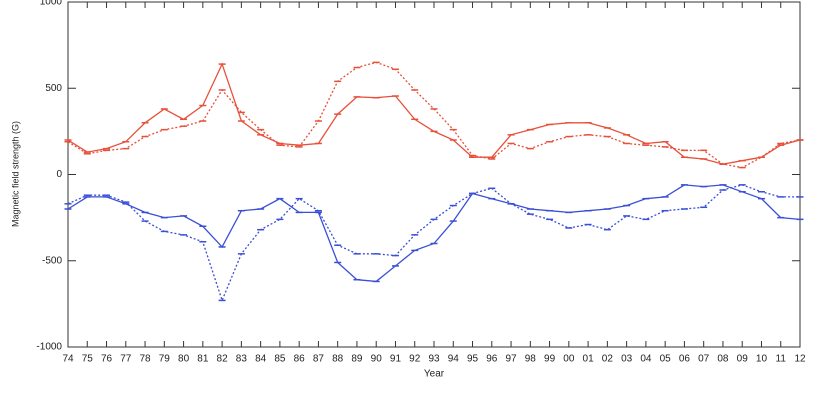 The height and width of the screenshot is (416, 817). What do you see at coordinates (300, 359) in the screenshot?
I see `x-tick-label: 86` at bounding box center [300, 359].